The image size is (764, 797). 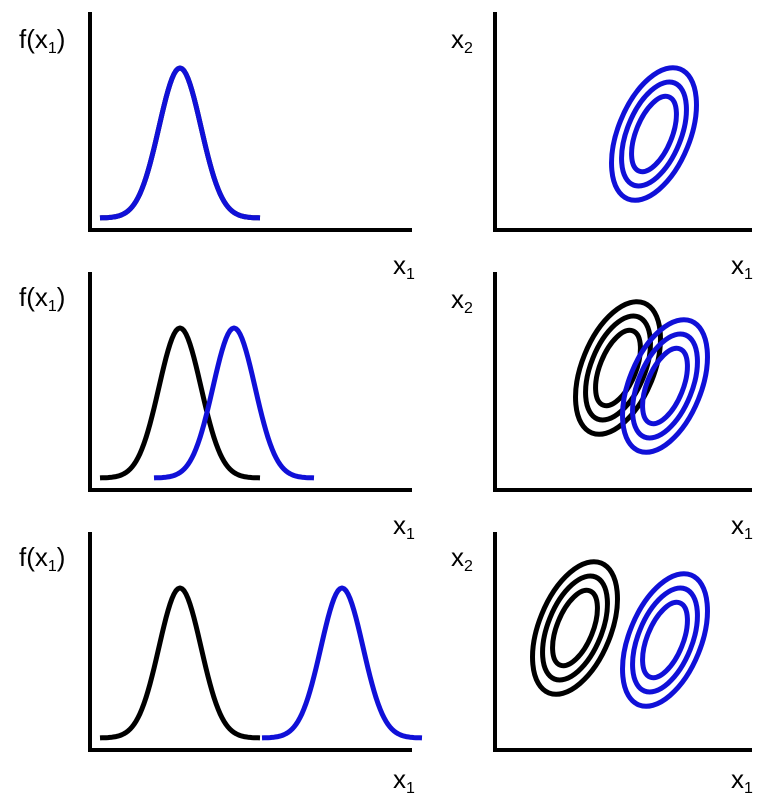 I want to click on row3-density-curve-b, so click(x=342, y=663).